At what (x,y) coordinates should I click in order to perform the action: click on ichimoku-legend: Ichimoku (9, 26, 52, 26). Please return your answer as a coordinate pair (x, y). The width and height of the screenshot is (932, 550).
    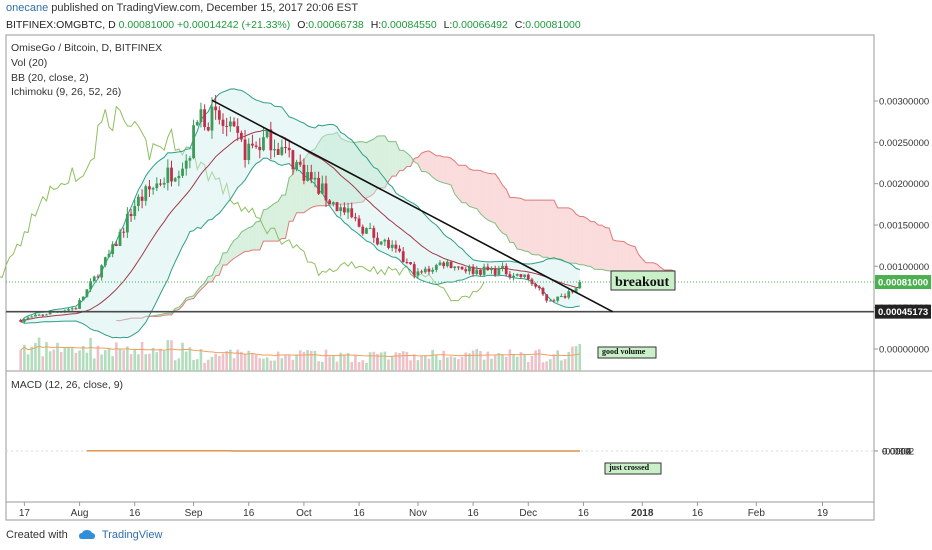
    Looking at the image, I should click on (66, 92).